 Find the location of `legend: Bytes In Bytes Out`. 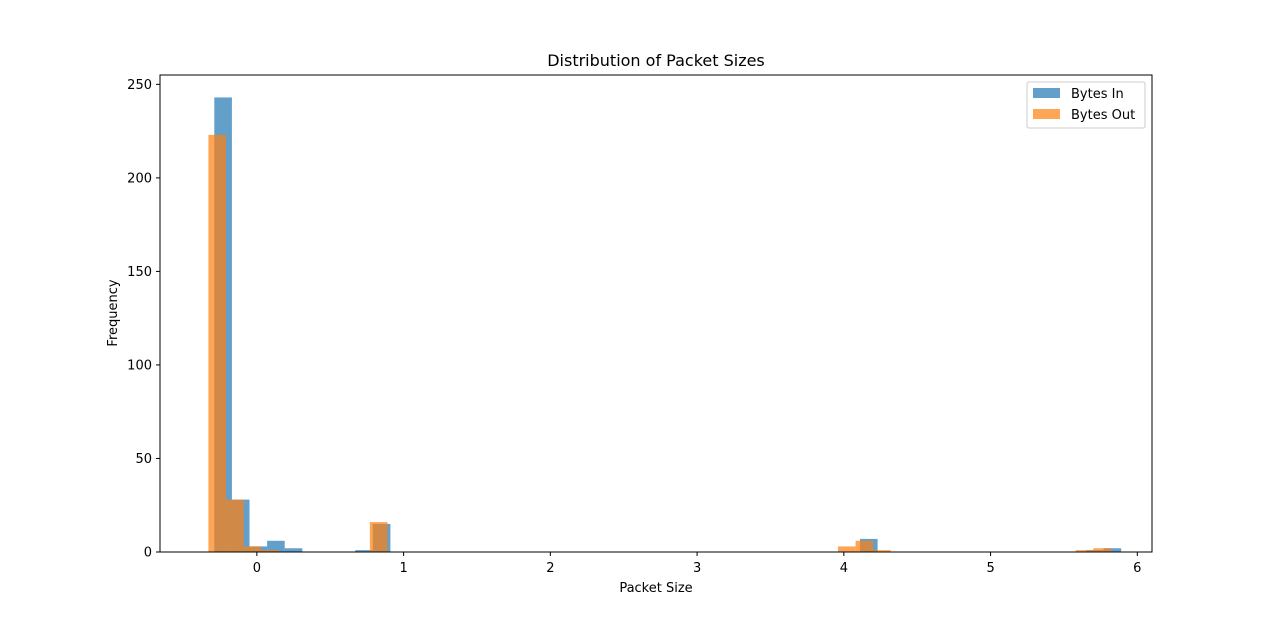

legend: Bytes In Bytes Out is located at coordinates (1086, 105).